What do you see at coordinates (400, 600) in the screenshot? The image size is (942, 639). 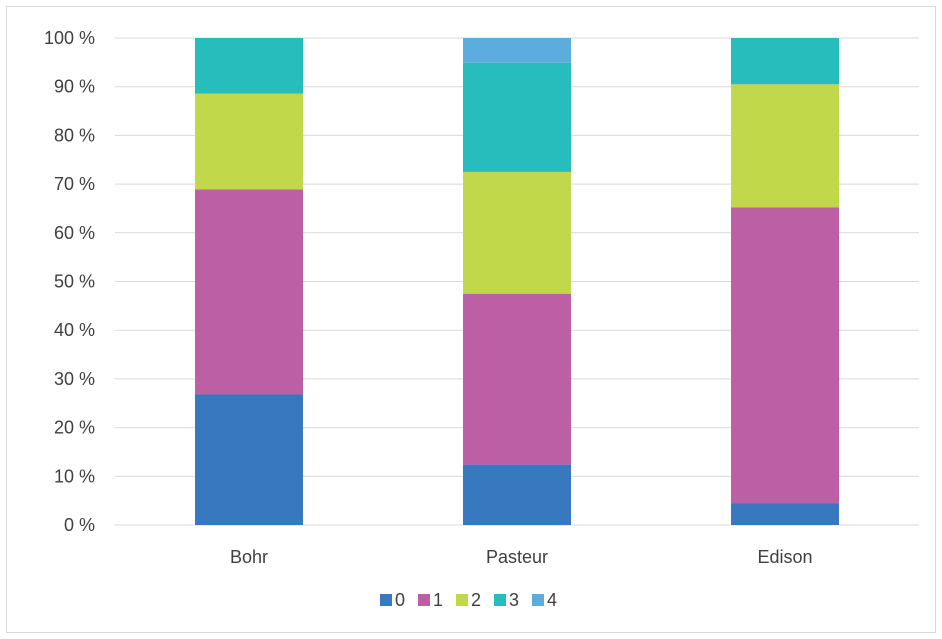 I see `legend-label: 0` at bounding box center [400, 600].